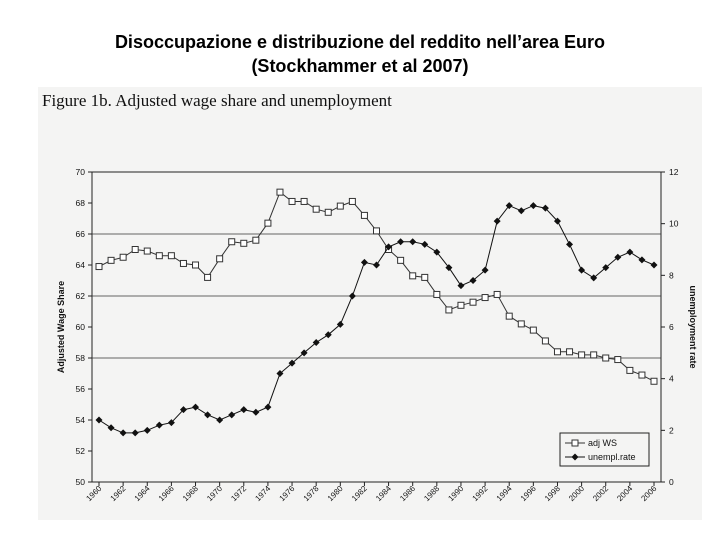  I want to click on left-tick-label: 60, so click(81, 327).